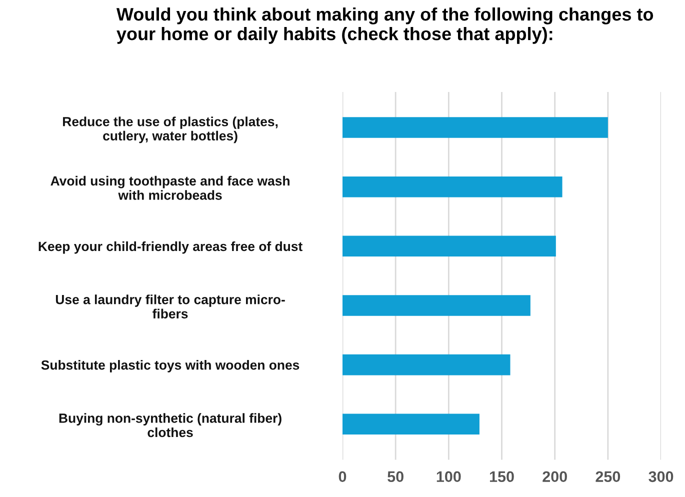 Image resolution: width=685 pixels, height=497 pixels. Describe the element at coordinates (448, 476) in the screenshot. I see `x-tick-label: 100` at that location.